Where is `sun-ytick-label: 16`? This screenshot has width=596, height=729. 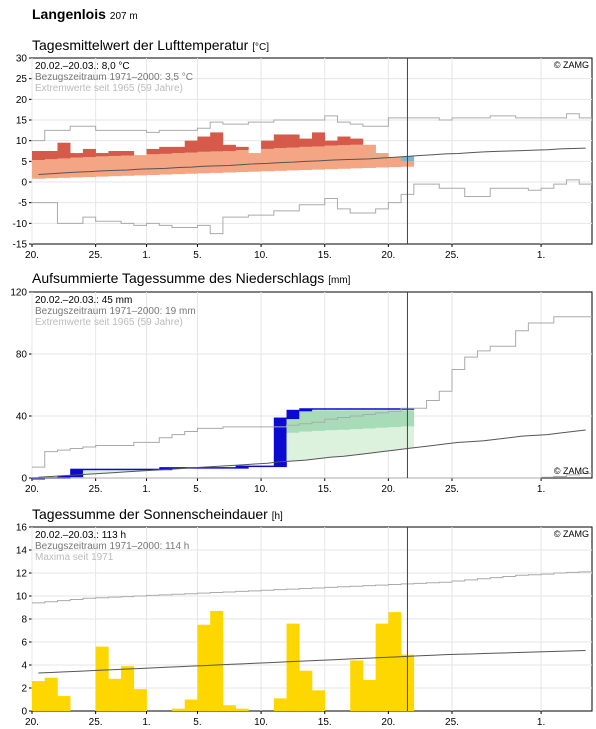 sun-ytick-label: 16 is located at coordinates (22, 528).